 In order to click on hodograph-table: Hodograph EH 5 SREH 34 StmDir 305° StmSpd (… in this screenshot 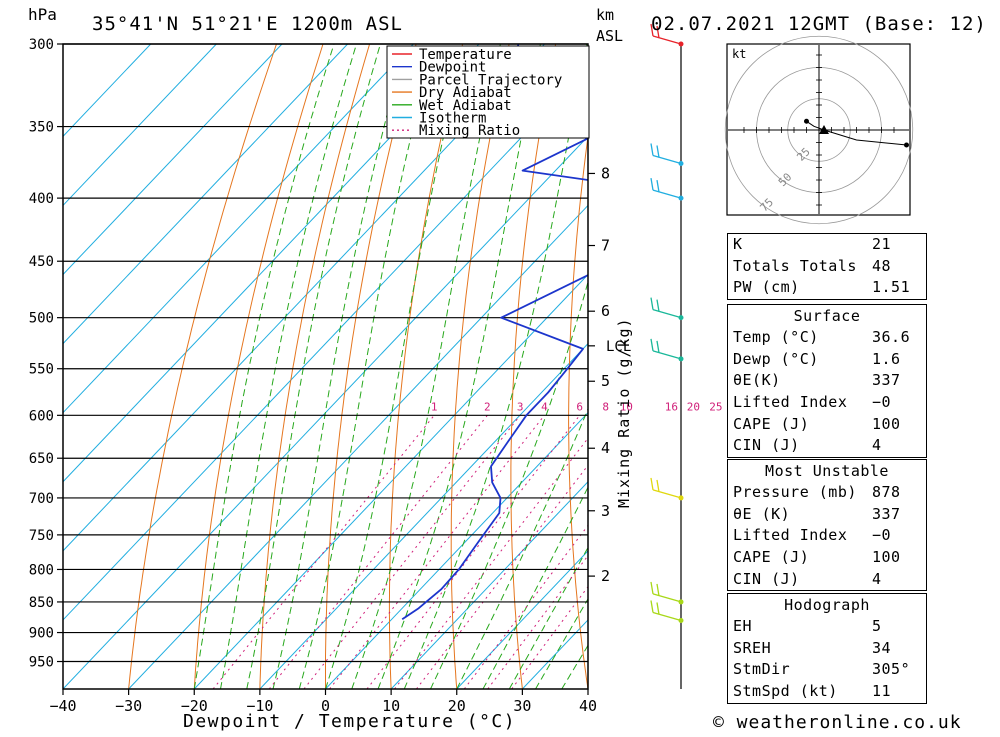, I will do `click(827, 648)`.